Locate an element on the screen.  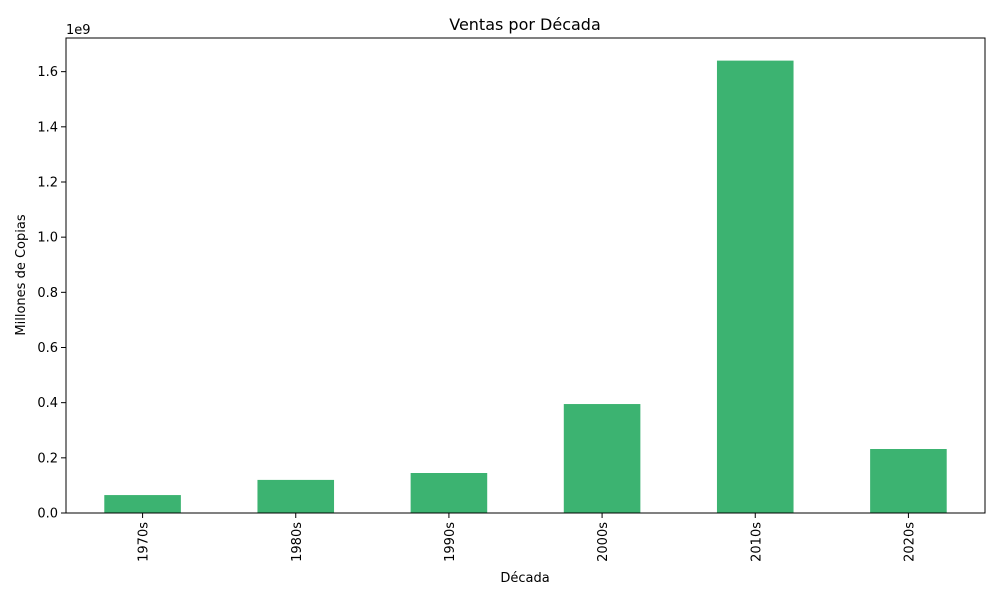
y-tick-label: 0.2 is located at coordinates (47, 458).